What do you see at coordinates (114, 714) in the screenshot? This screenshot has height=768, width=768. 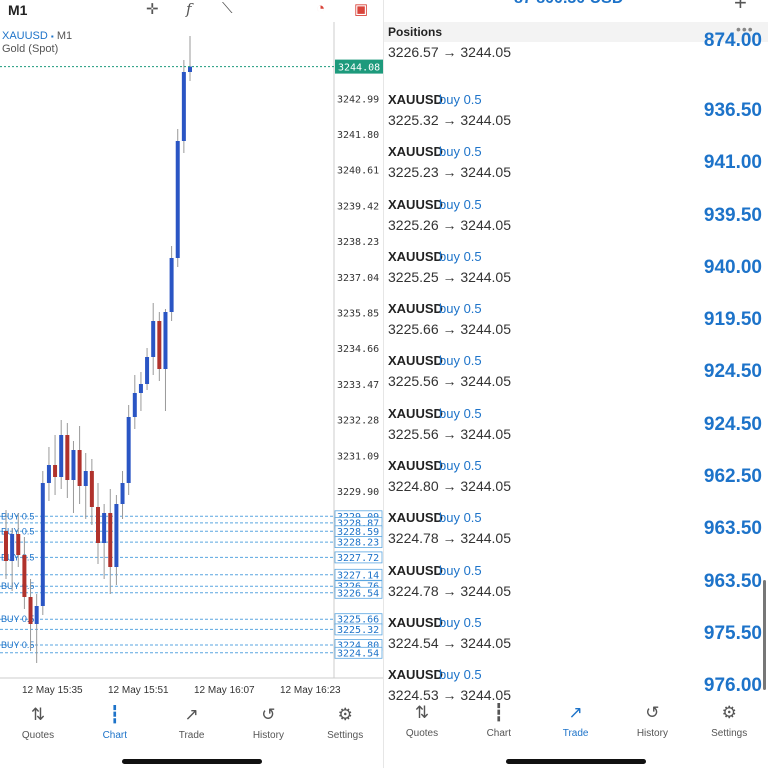 I see `chart-candles-icon: ┇` at bounding box center [114, 714].